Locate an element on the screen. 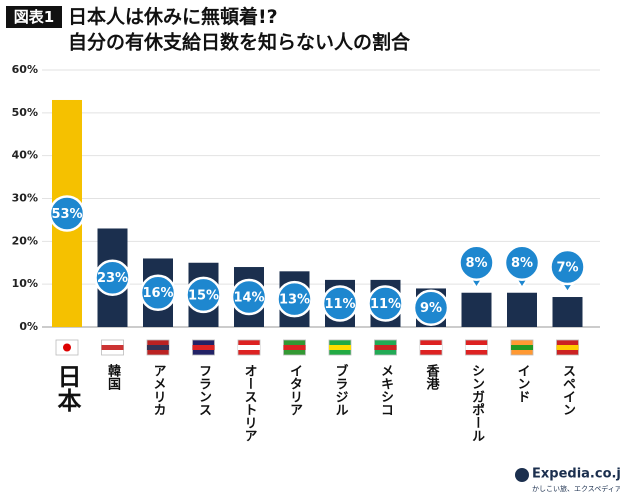  y-tick-label: 40% is located at coordinates (25, 155).